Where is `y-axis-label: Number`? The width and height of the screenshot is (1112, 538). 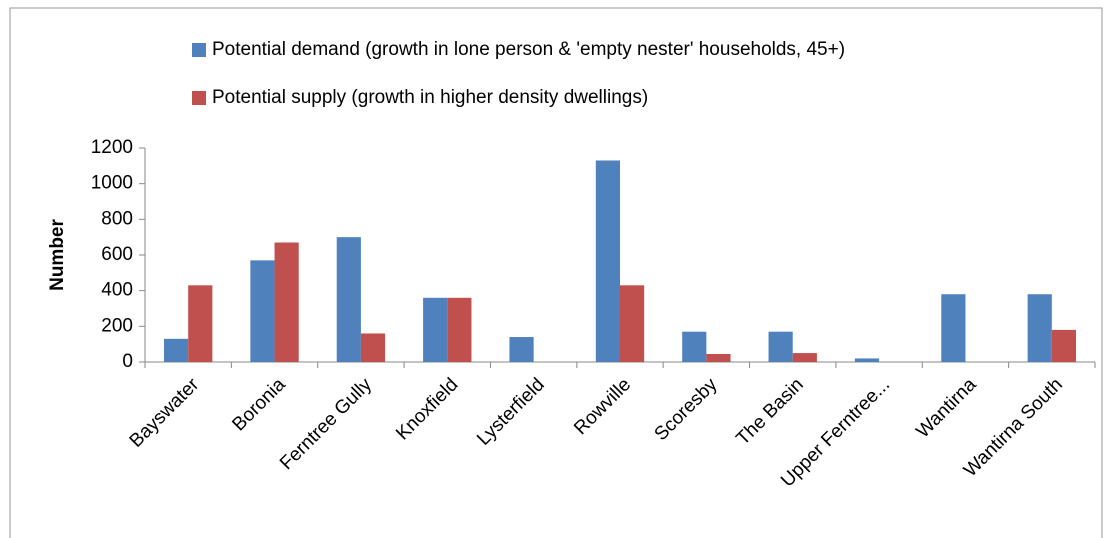 y-axis-label: Number is located at coordinates (57, 255).